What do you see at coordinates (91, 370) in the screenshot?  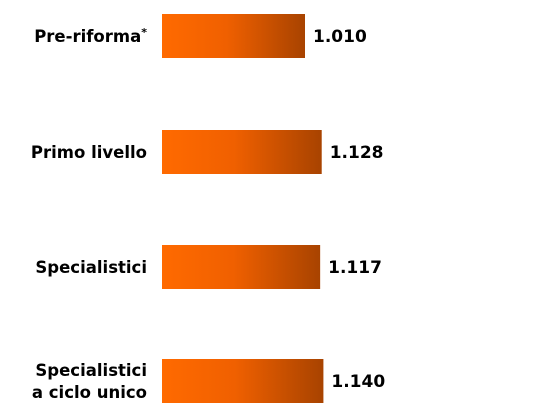 I see `category-label-3-line-0: Specialistici` at bounding box center [91, 370].